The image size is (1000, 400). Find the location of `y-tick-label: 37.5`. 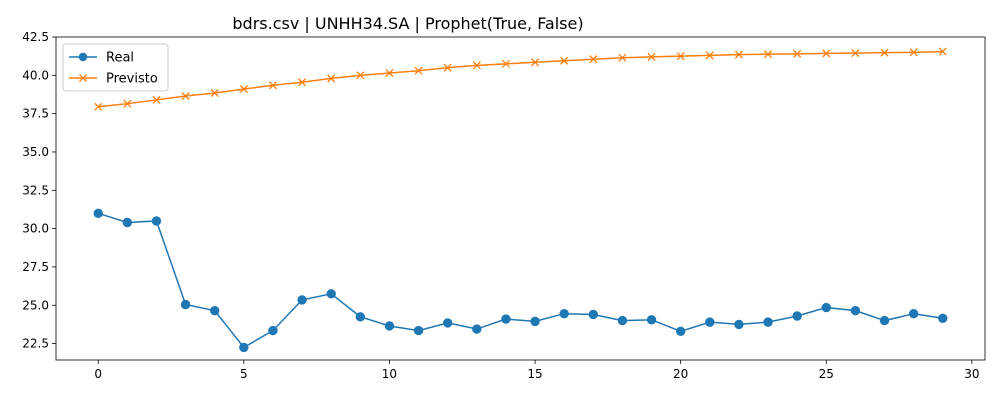

y-tick-label: 37.5 is located at coordinates (35, 114).